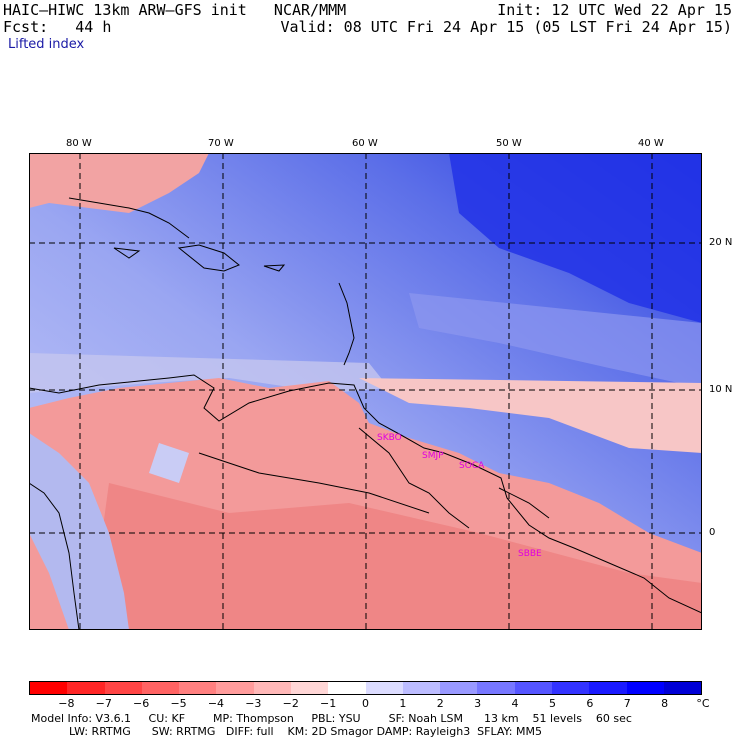  I want to click on station-label: SKBO, so click(389, 438).